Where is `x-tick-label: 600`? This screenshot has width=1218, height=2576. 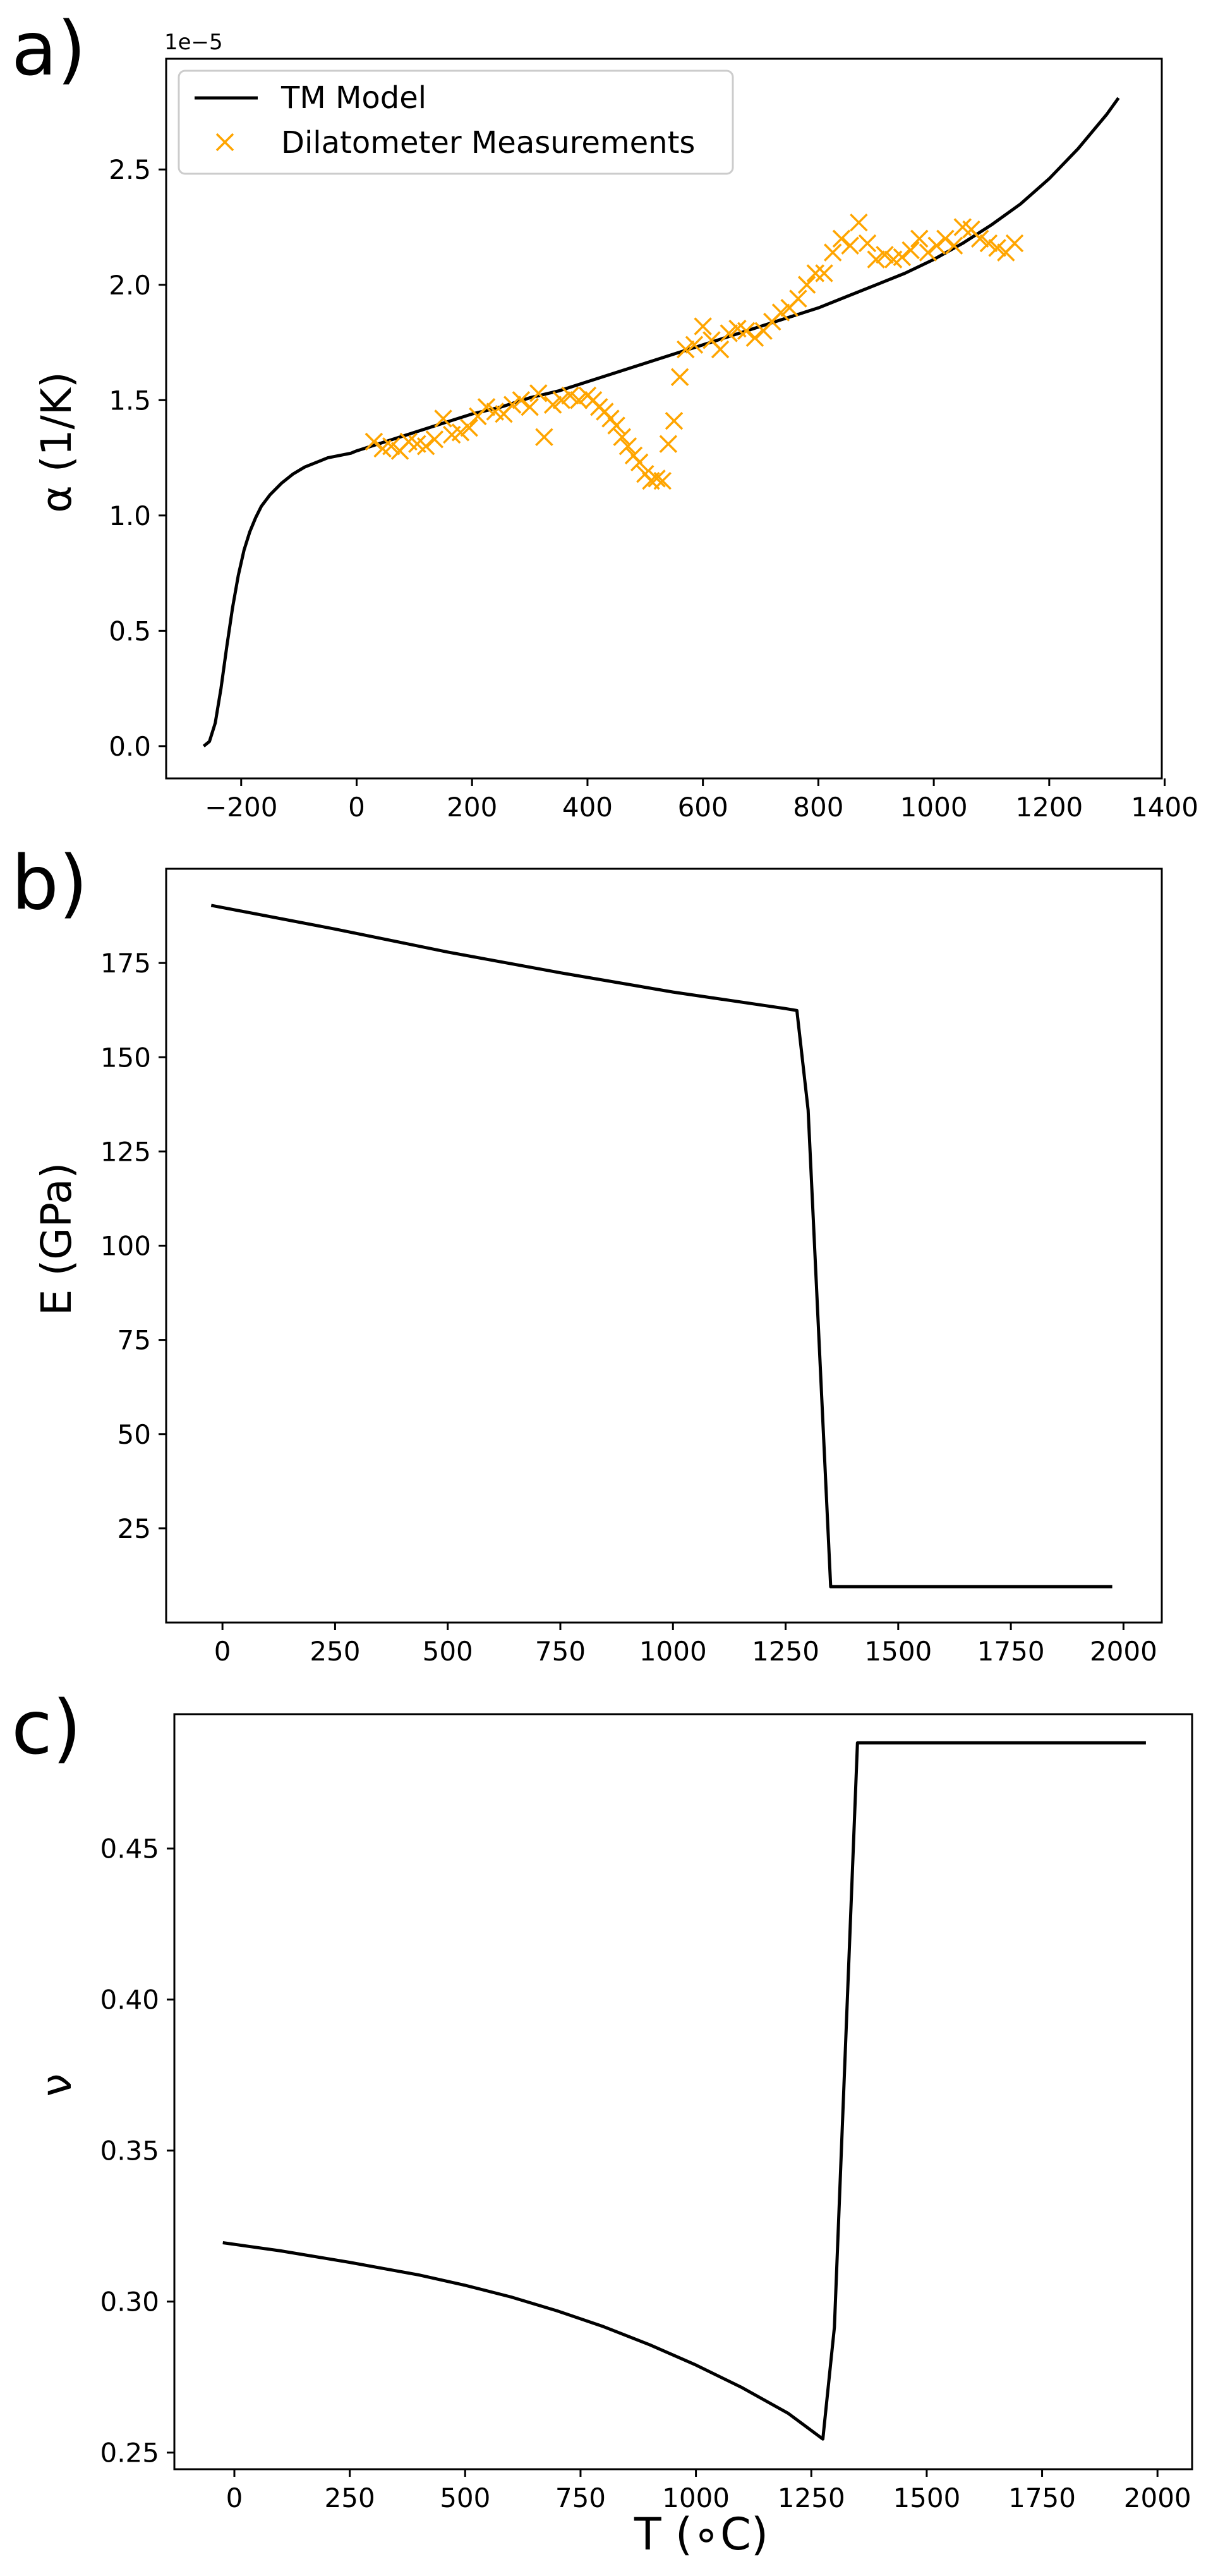
x-tick-label: 600 is located at coordinates (703, 807).